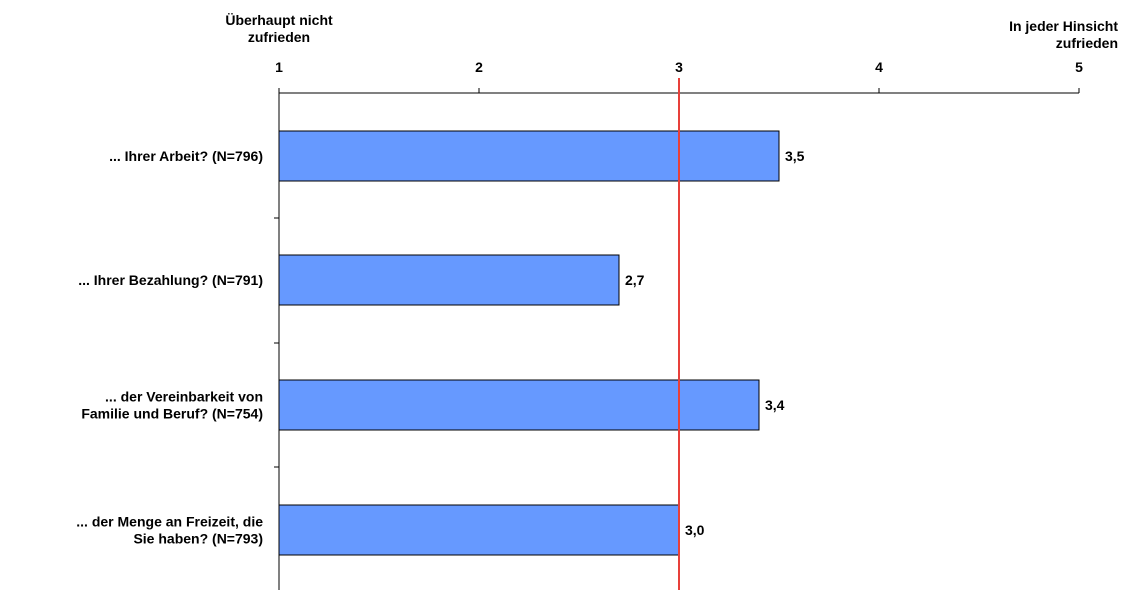  What do you see at coordinates (198, 539) in the screenshot?
I see `category-label: Sie haben? (N=793)` at bounding box center [198, 539].